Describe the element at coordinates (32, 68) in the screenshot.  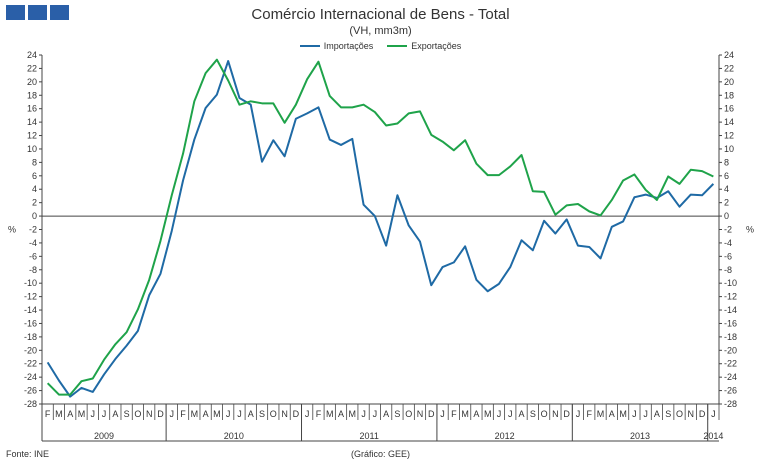
I see `y-tick-label-left: 22` at that location.